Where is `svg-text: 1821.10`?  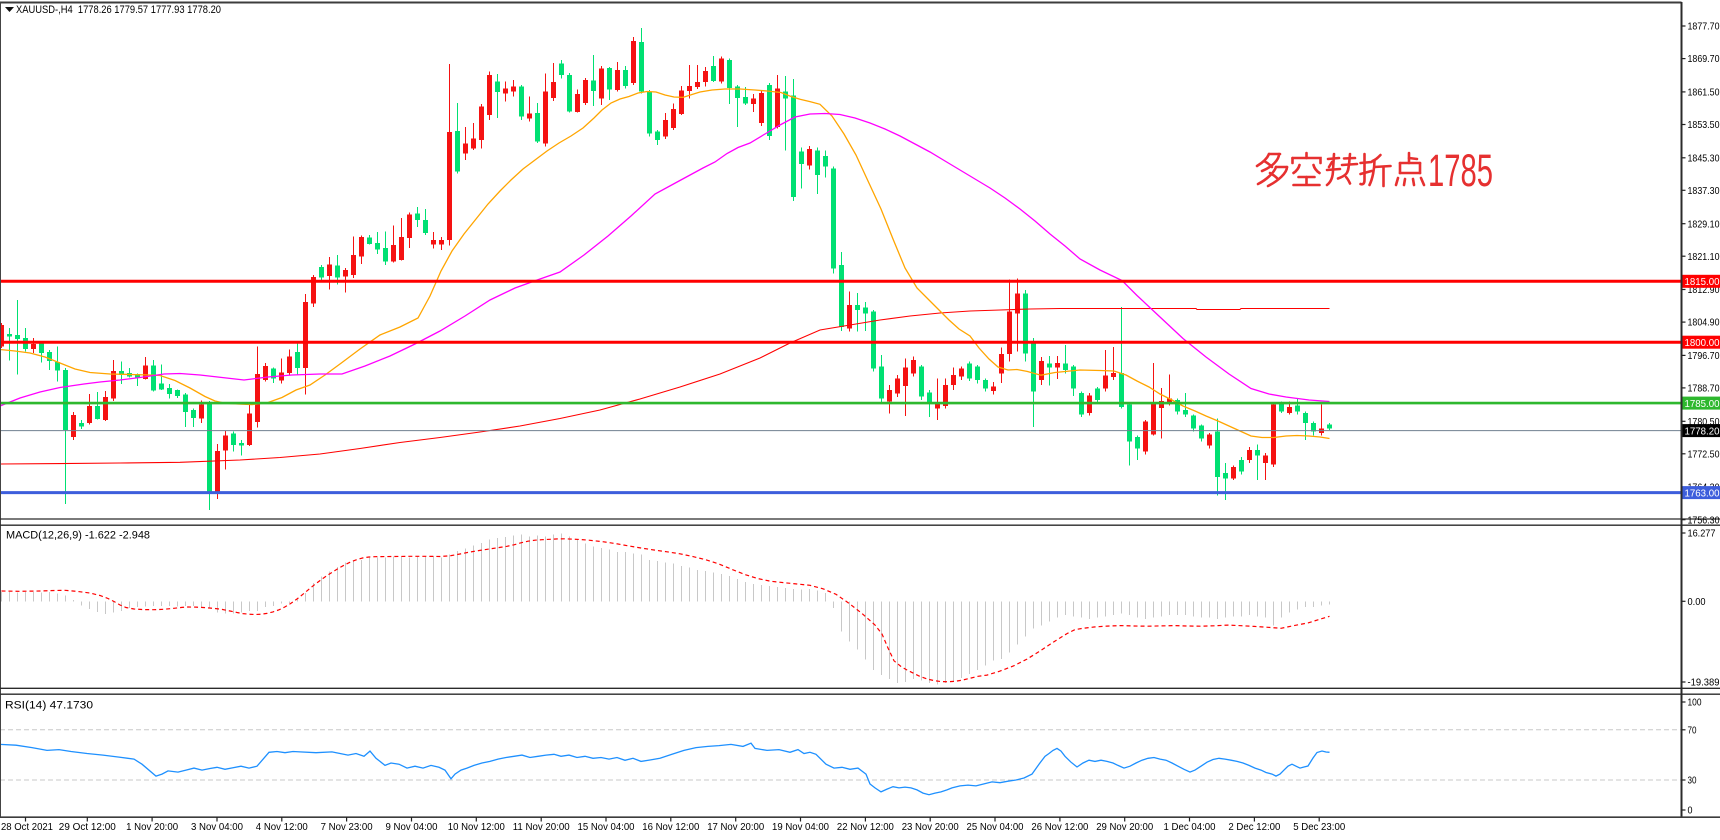
svg-text: 1821.10 is located at coordinates (1704, 257).